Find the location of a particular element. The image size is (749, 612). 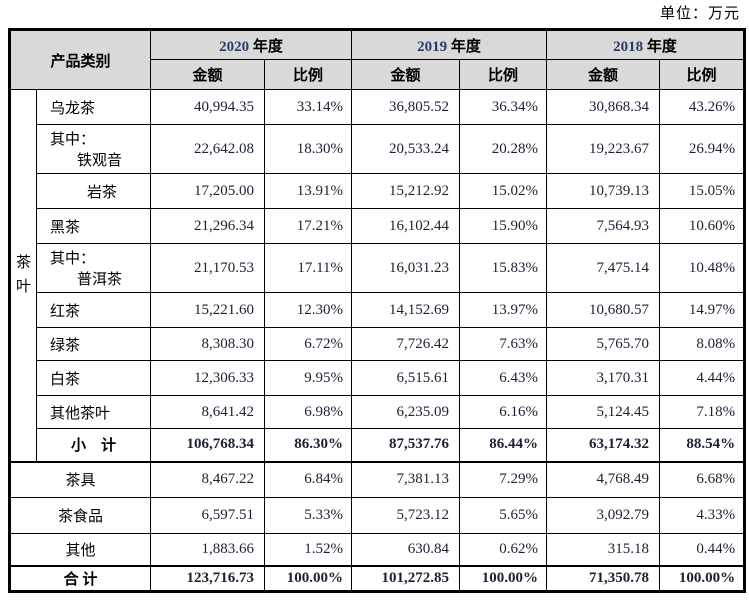

amount-header-2020: 金额 is located at coordinates (208, 74).